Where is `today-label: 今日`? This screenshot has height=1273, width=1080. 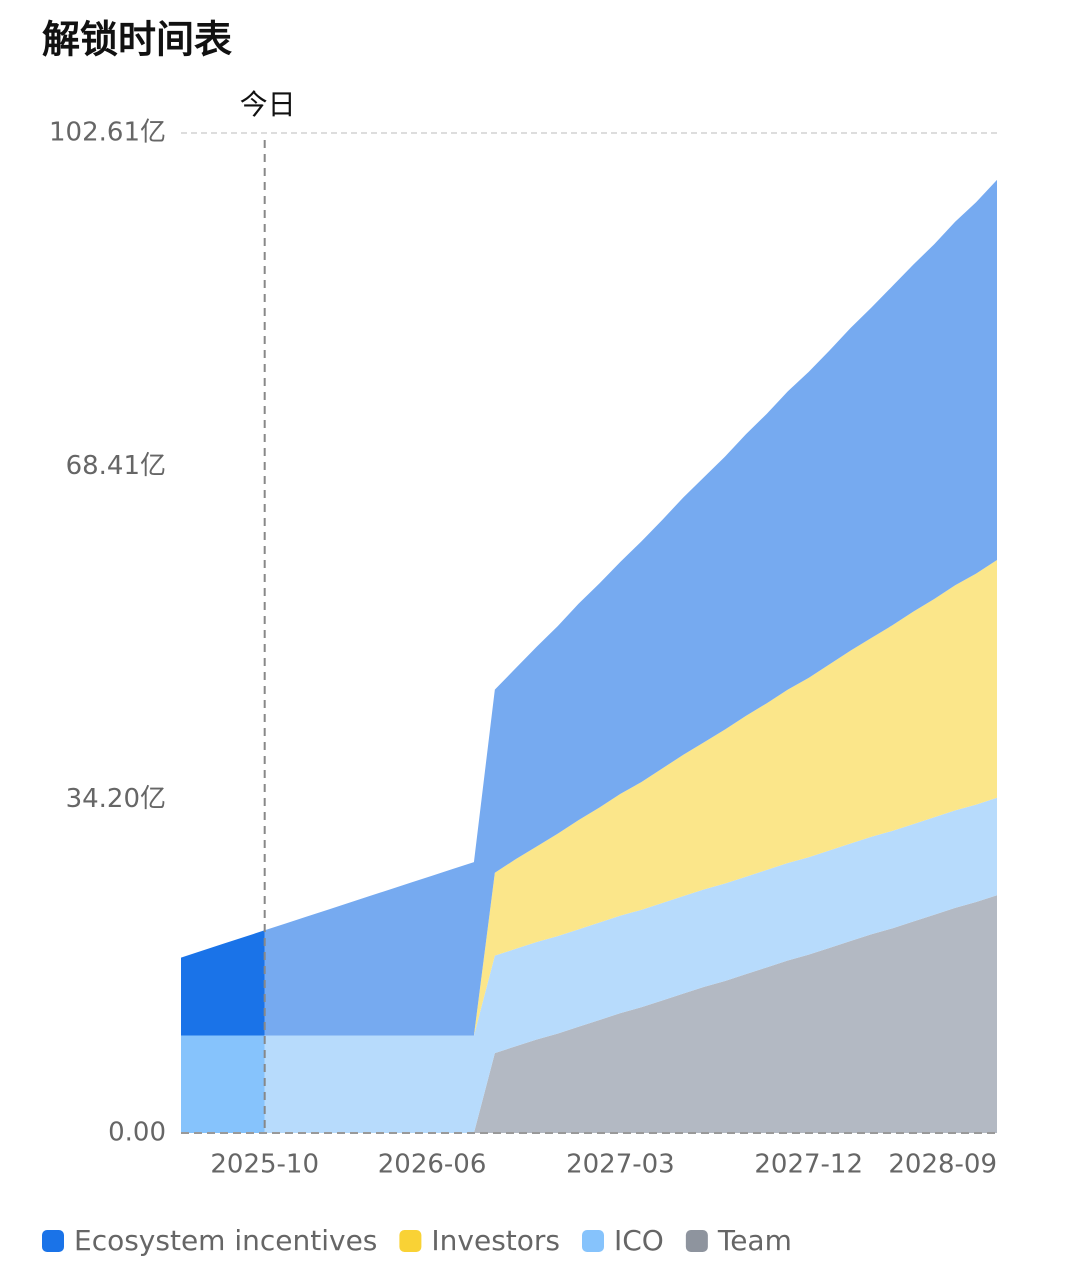 today-label: 今日 is located at coordinates (268, 104).